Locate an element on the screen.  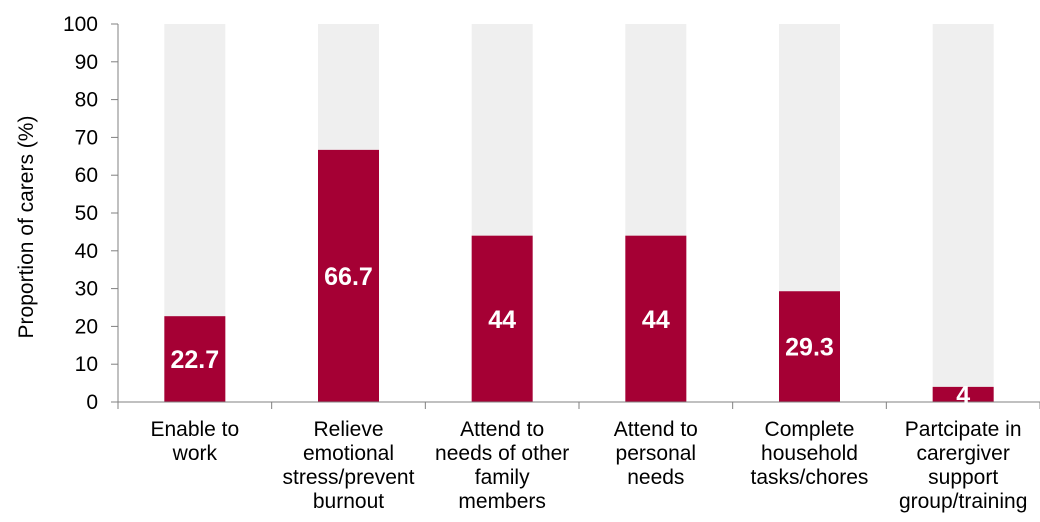
y-tick-label: 100 is located at coordinates (80, 24).